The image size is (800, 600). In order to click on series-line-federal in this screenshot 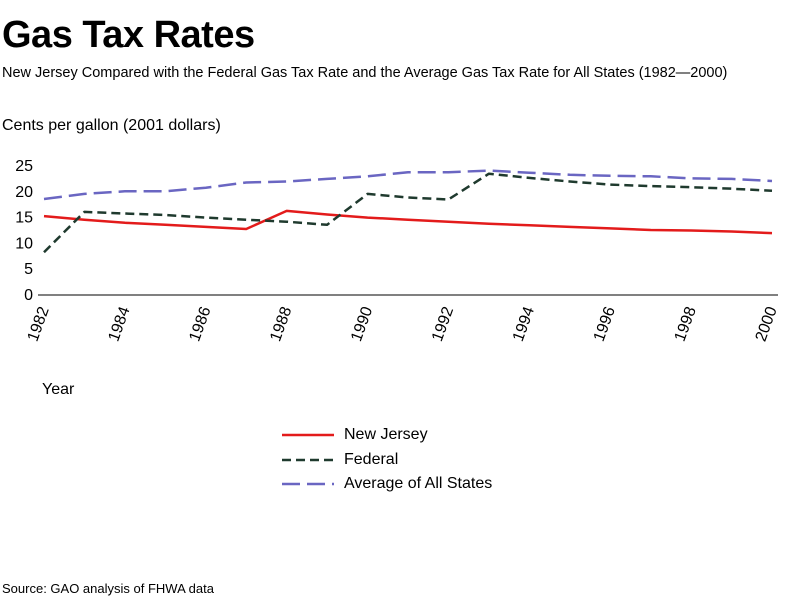, I will do `click(408, 213)`.